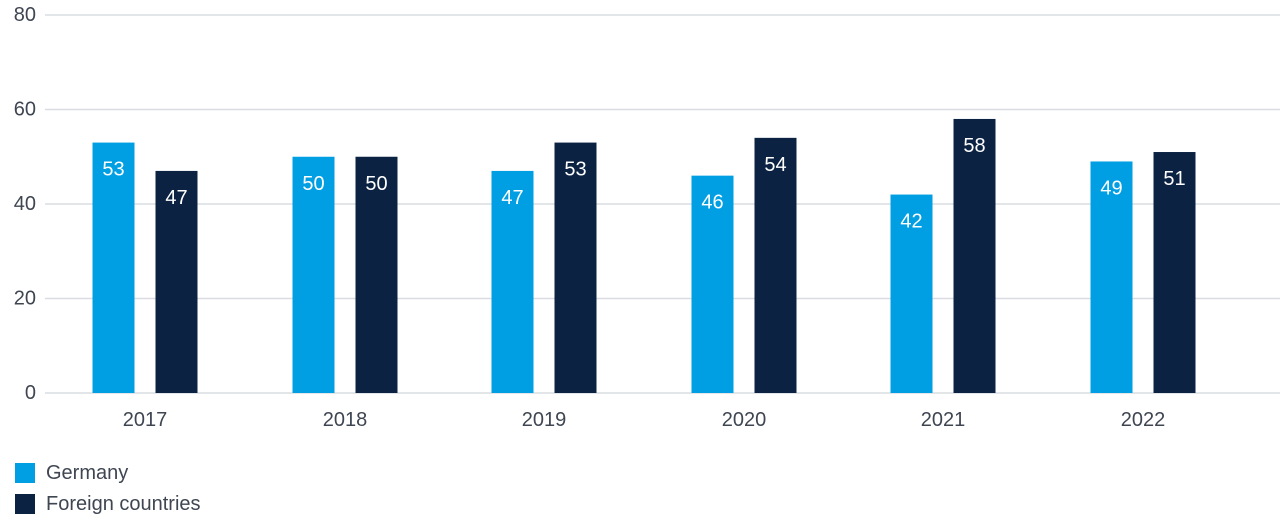  Describe the element at coordinates (176, 281) in the screenshot. I see `bar-foreign-countries-2017` at that location.